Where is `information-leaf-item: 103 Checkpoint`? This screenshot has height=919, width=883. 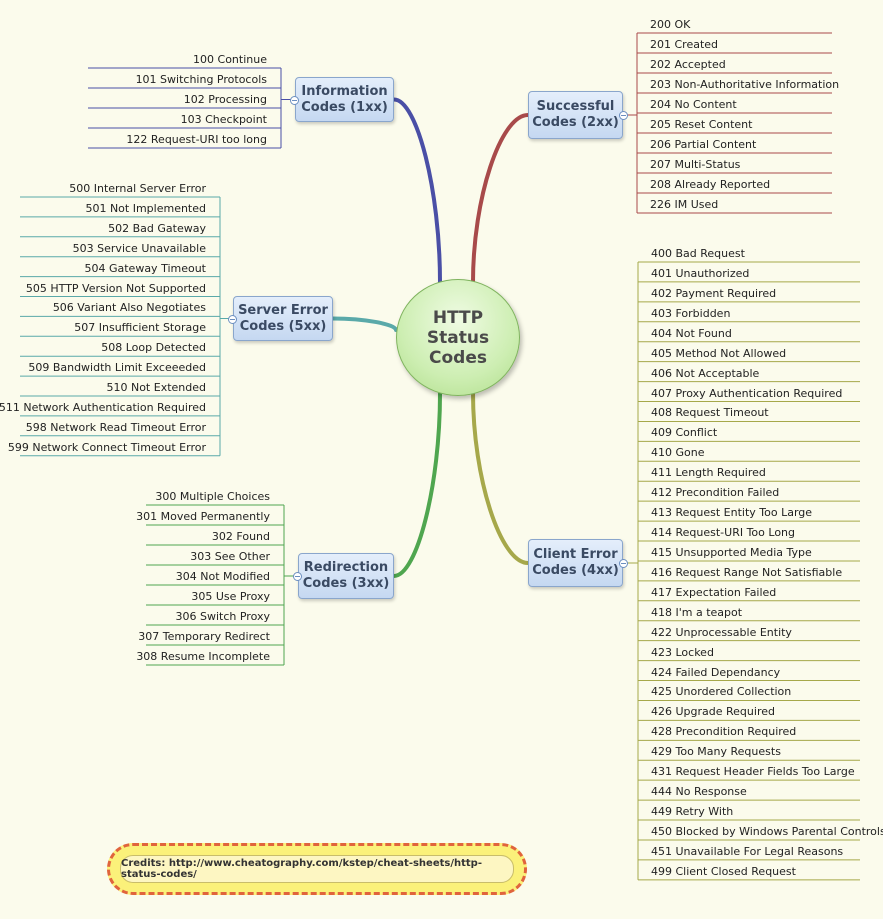 information-leaf-item: 103 Checkpoint is located at coordinates (223, 119).